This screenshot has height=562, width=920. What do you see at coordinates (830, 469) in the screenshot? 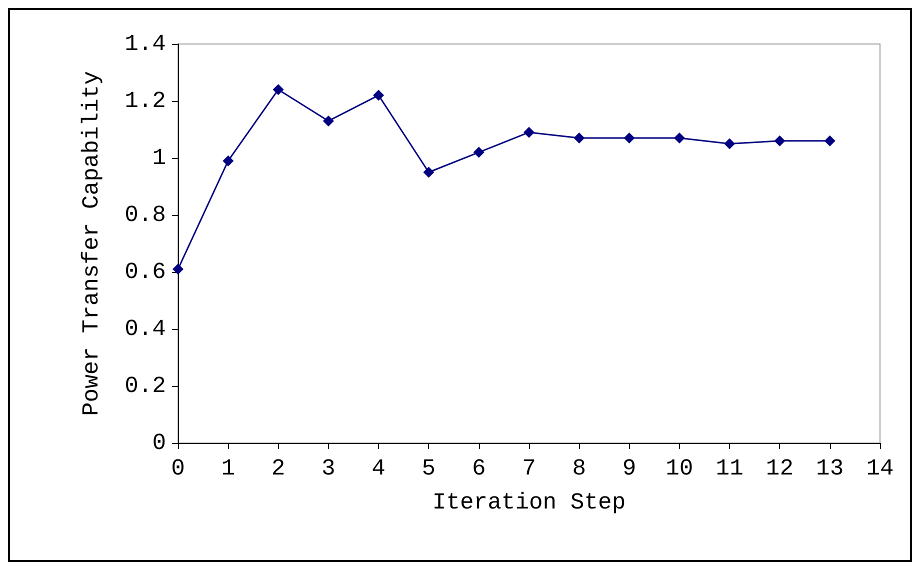
I see `x-tick-label: 13` at bounding box center [830, 469].